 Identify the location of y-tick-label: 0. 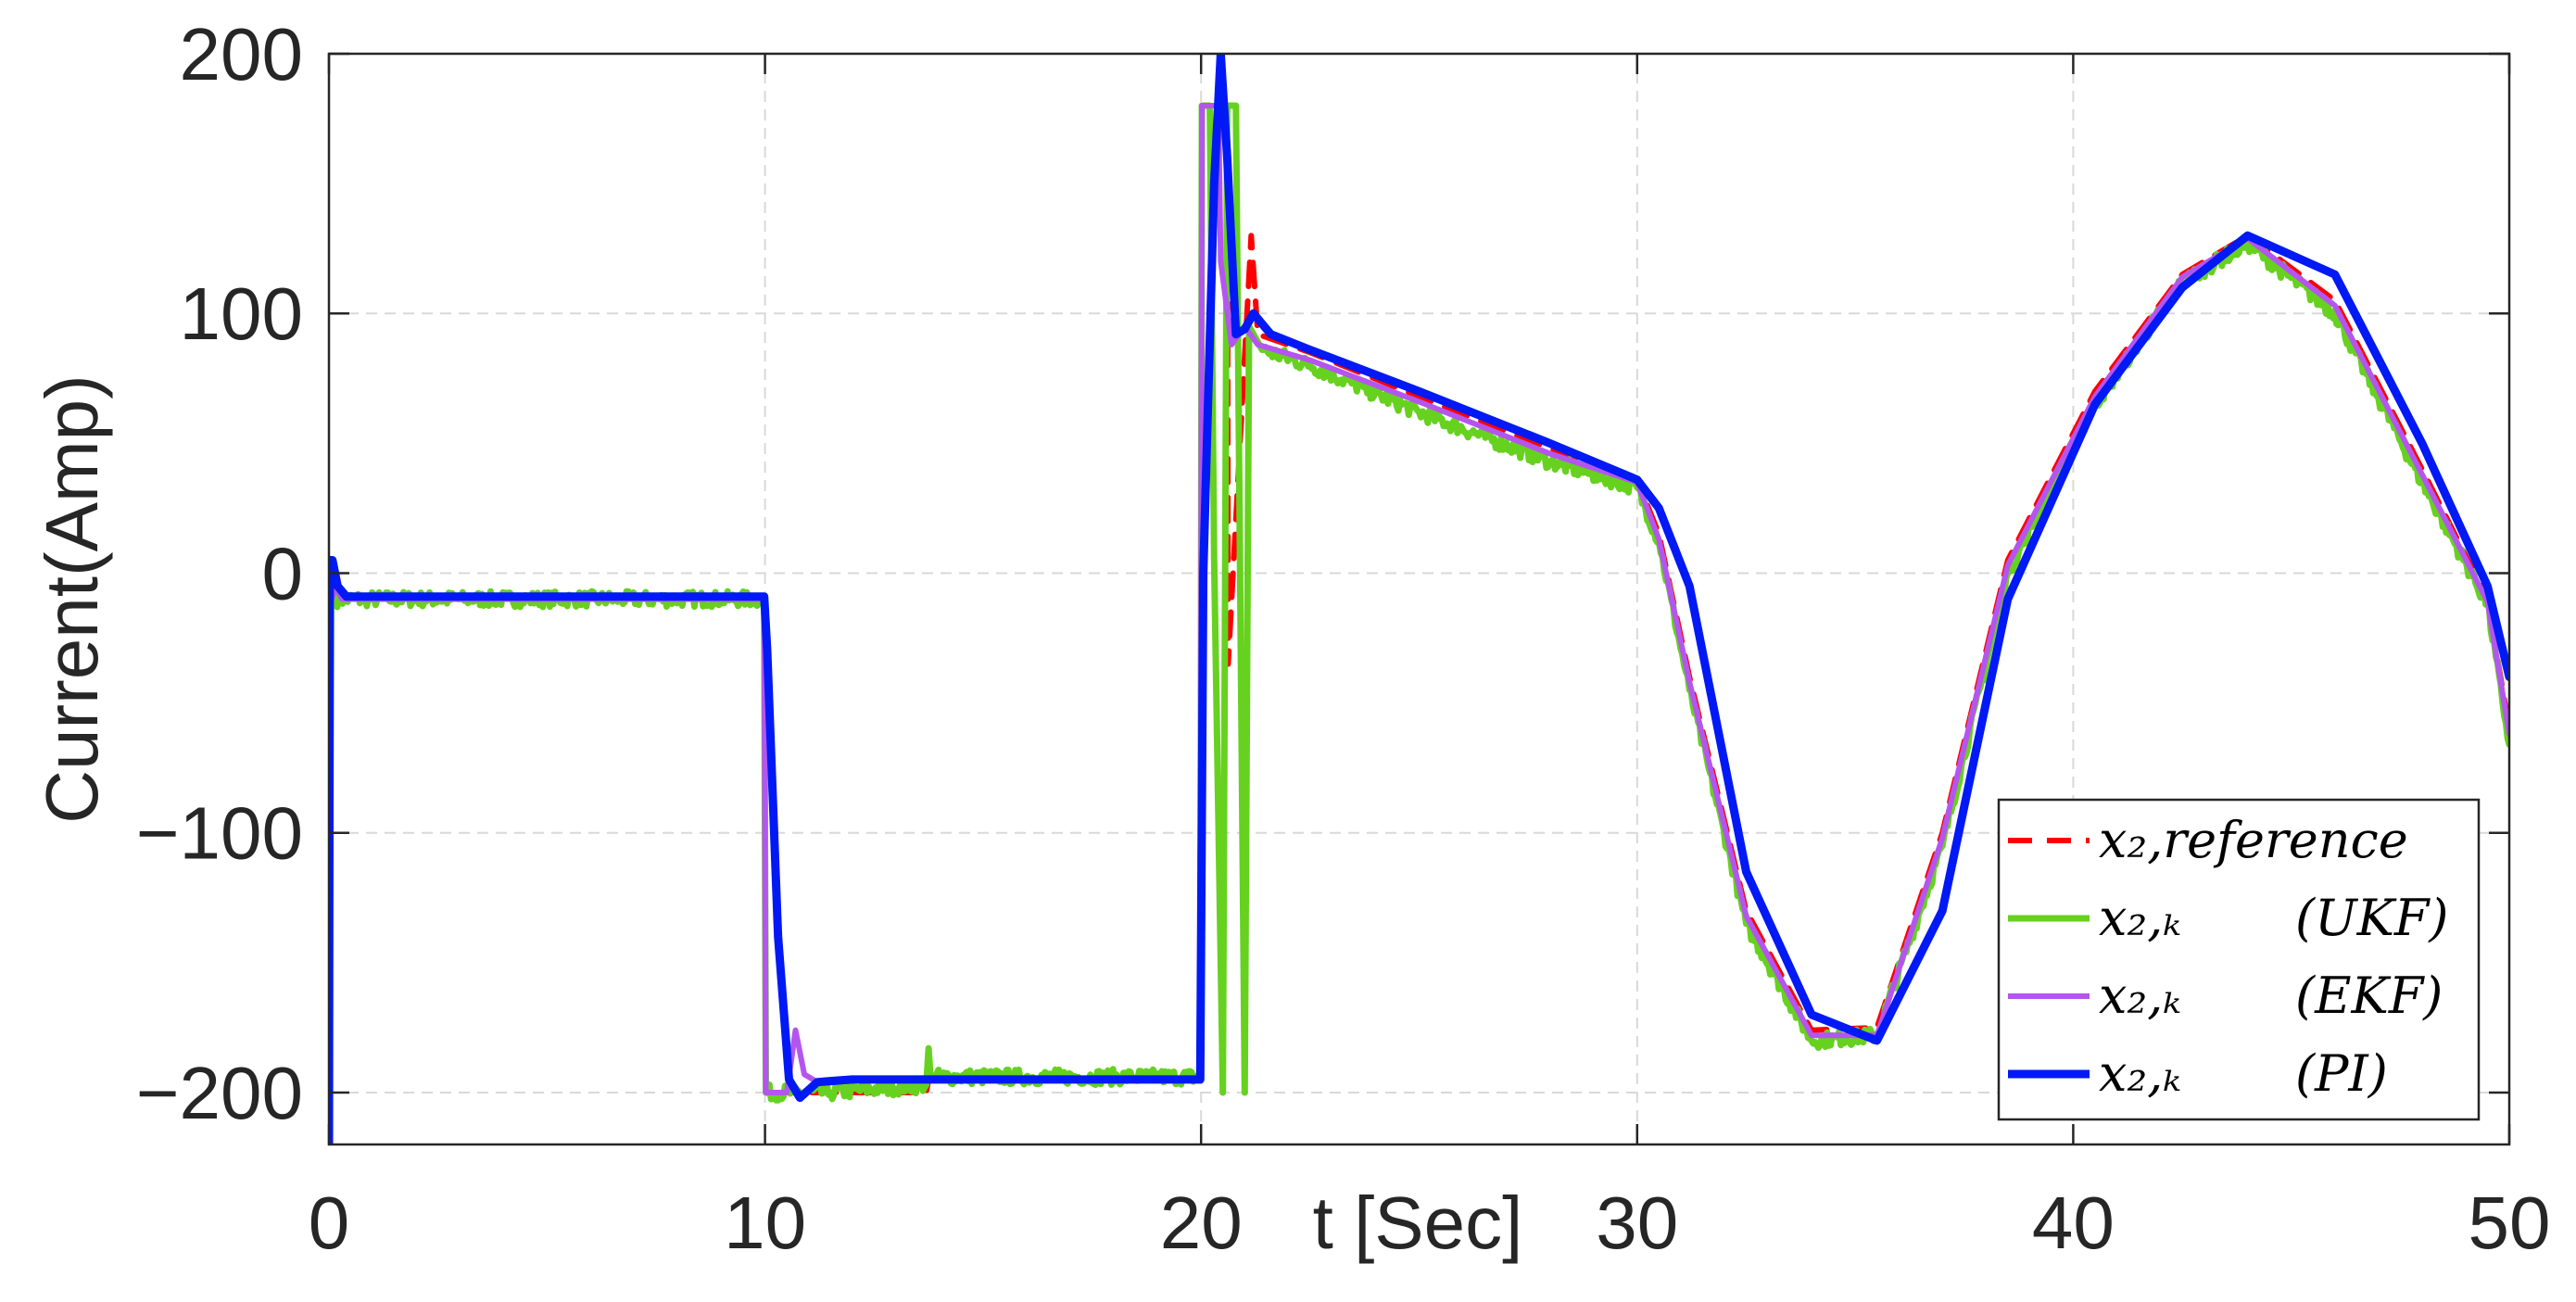
(283, 573).